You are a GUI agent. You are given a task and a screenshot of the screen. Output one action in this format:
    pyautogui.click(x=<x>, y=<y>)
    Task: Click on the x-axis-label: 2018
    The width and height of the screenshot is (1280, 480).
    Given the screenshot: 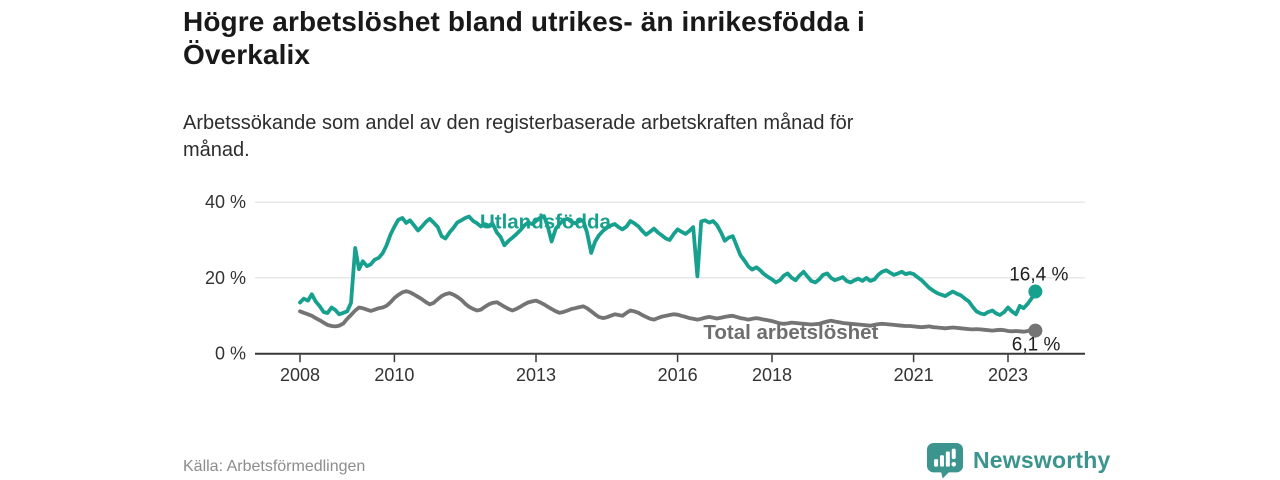 What is the action you would take?
    pyautogui.click(x=772, y=375)
    